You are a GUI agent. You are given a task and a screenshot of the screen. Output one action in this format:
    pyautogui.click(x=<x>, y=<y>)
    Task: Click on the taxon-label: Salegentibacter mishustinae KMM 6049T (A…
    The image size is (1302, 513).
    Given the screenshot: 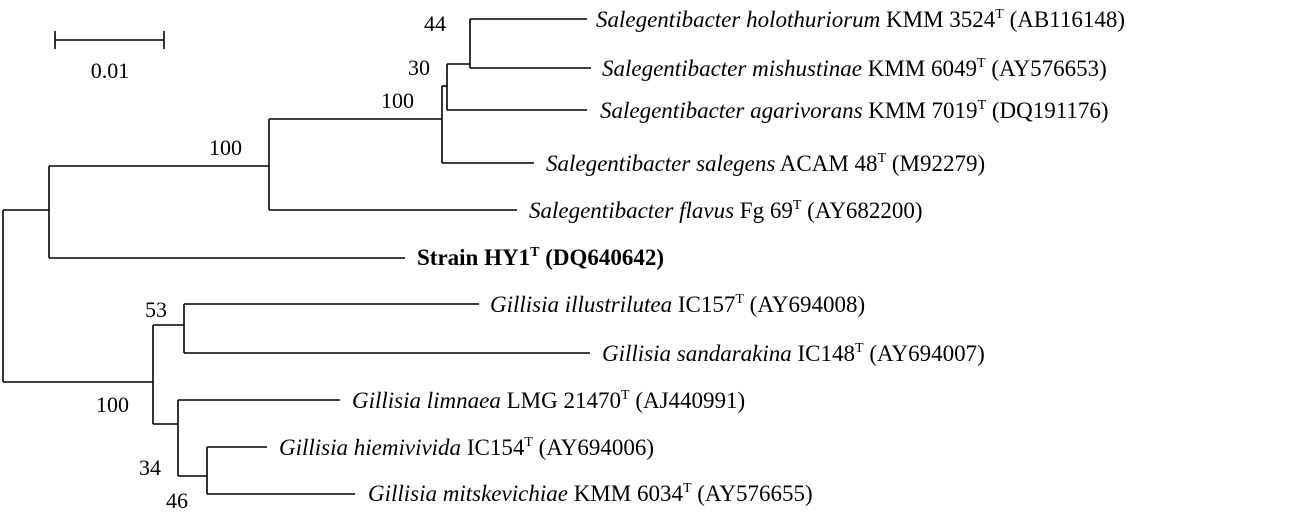 What is the action you would take?
    pyautogui.click(x=854, y=64)
    